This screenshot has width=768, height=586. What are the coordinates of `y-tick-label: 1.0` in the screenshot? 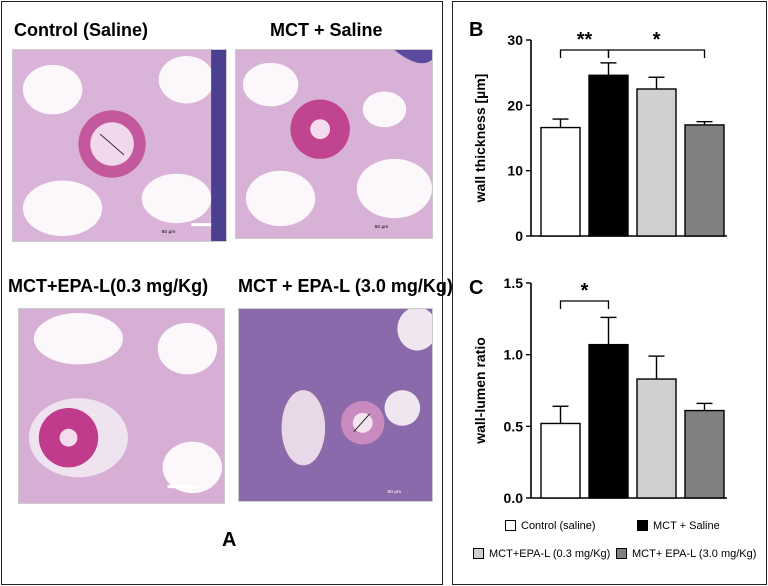 It's located at (514, 355).